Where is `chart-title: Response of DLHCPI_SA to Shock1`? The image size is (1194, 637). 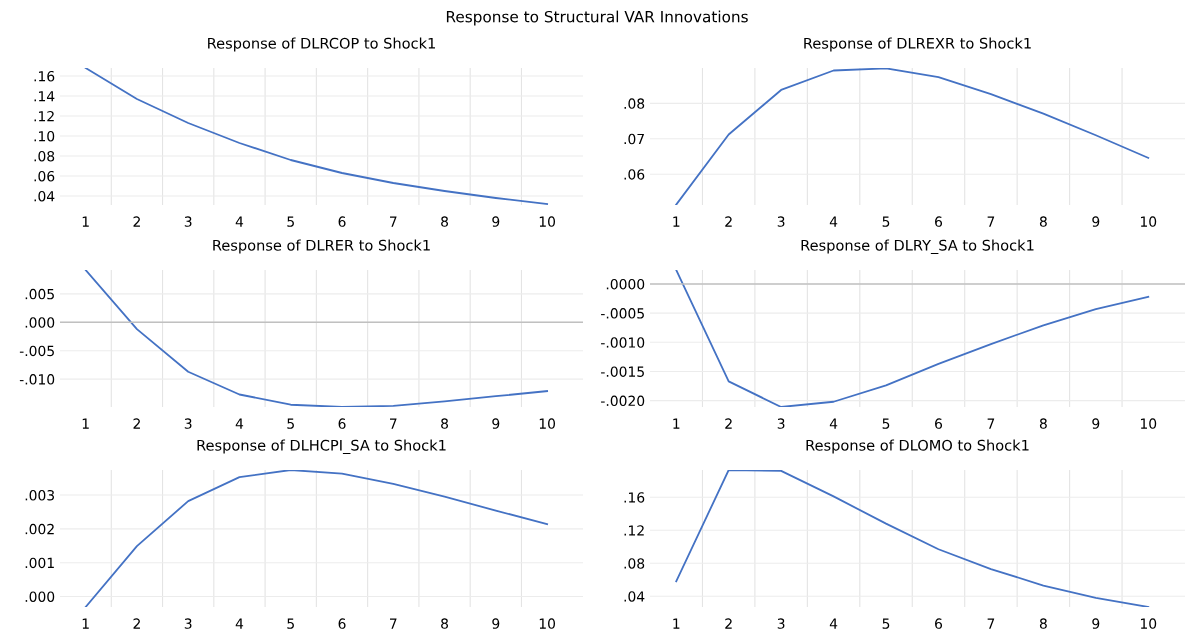
chart-title: Response of DLHCPI_SA to Shock1 is located at coordinates (321, 446).